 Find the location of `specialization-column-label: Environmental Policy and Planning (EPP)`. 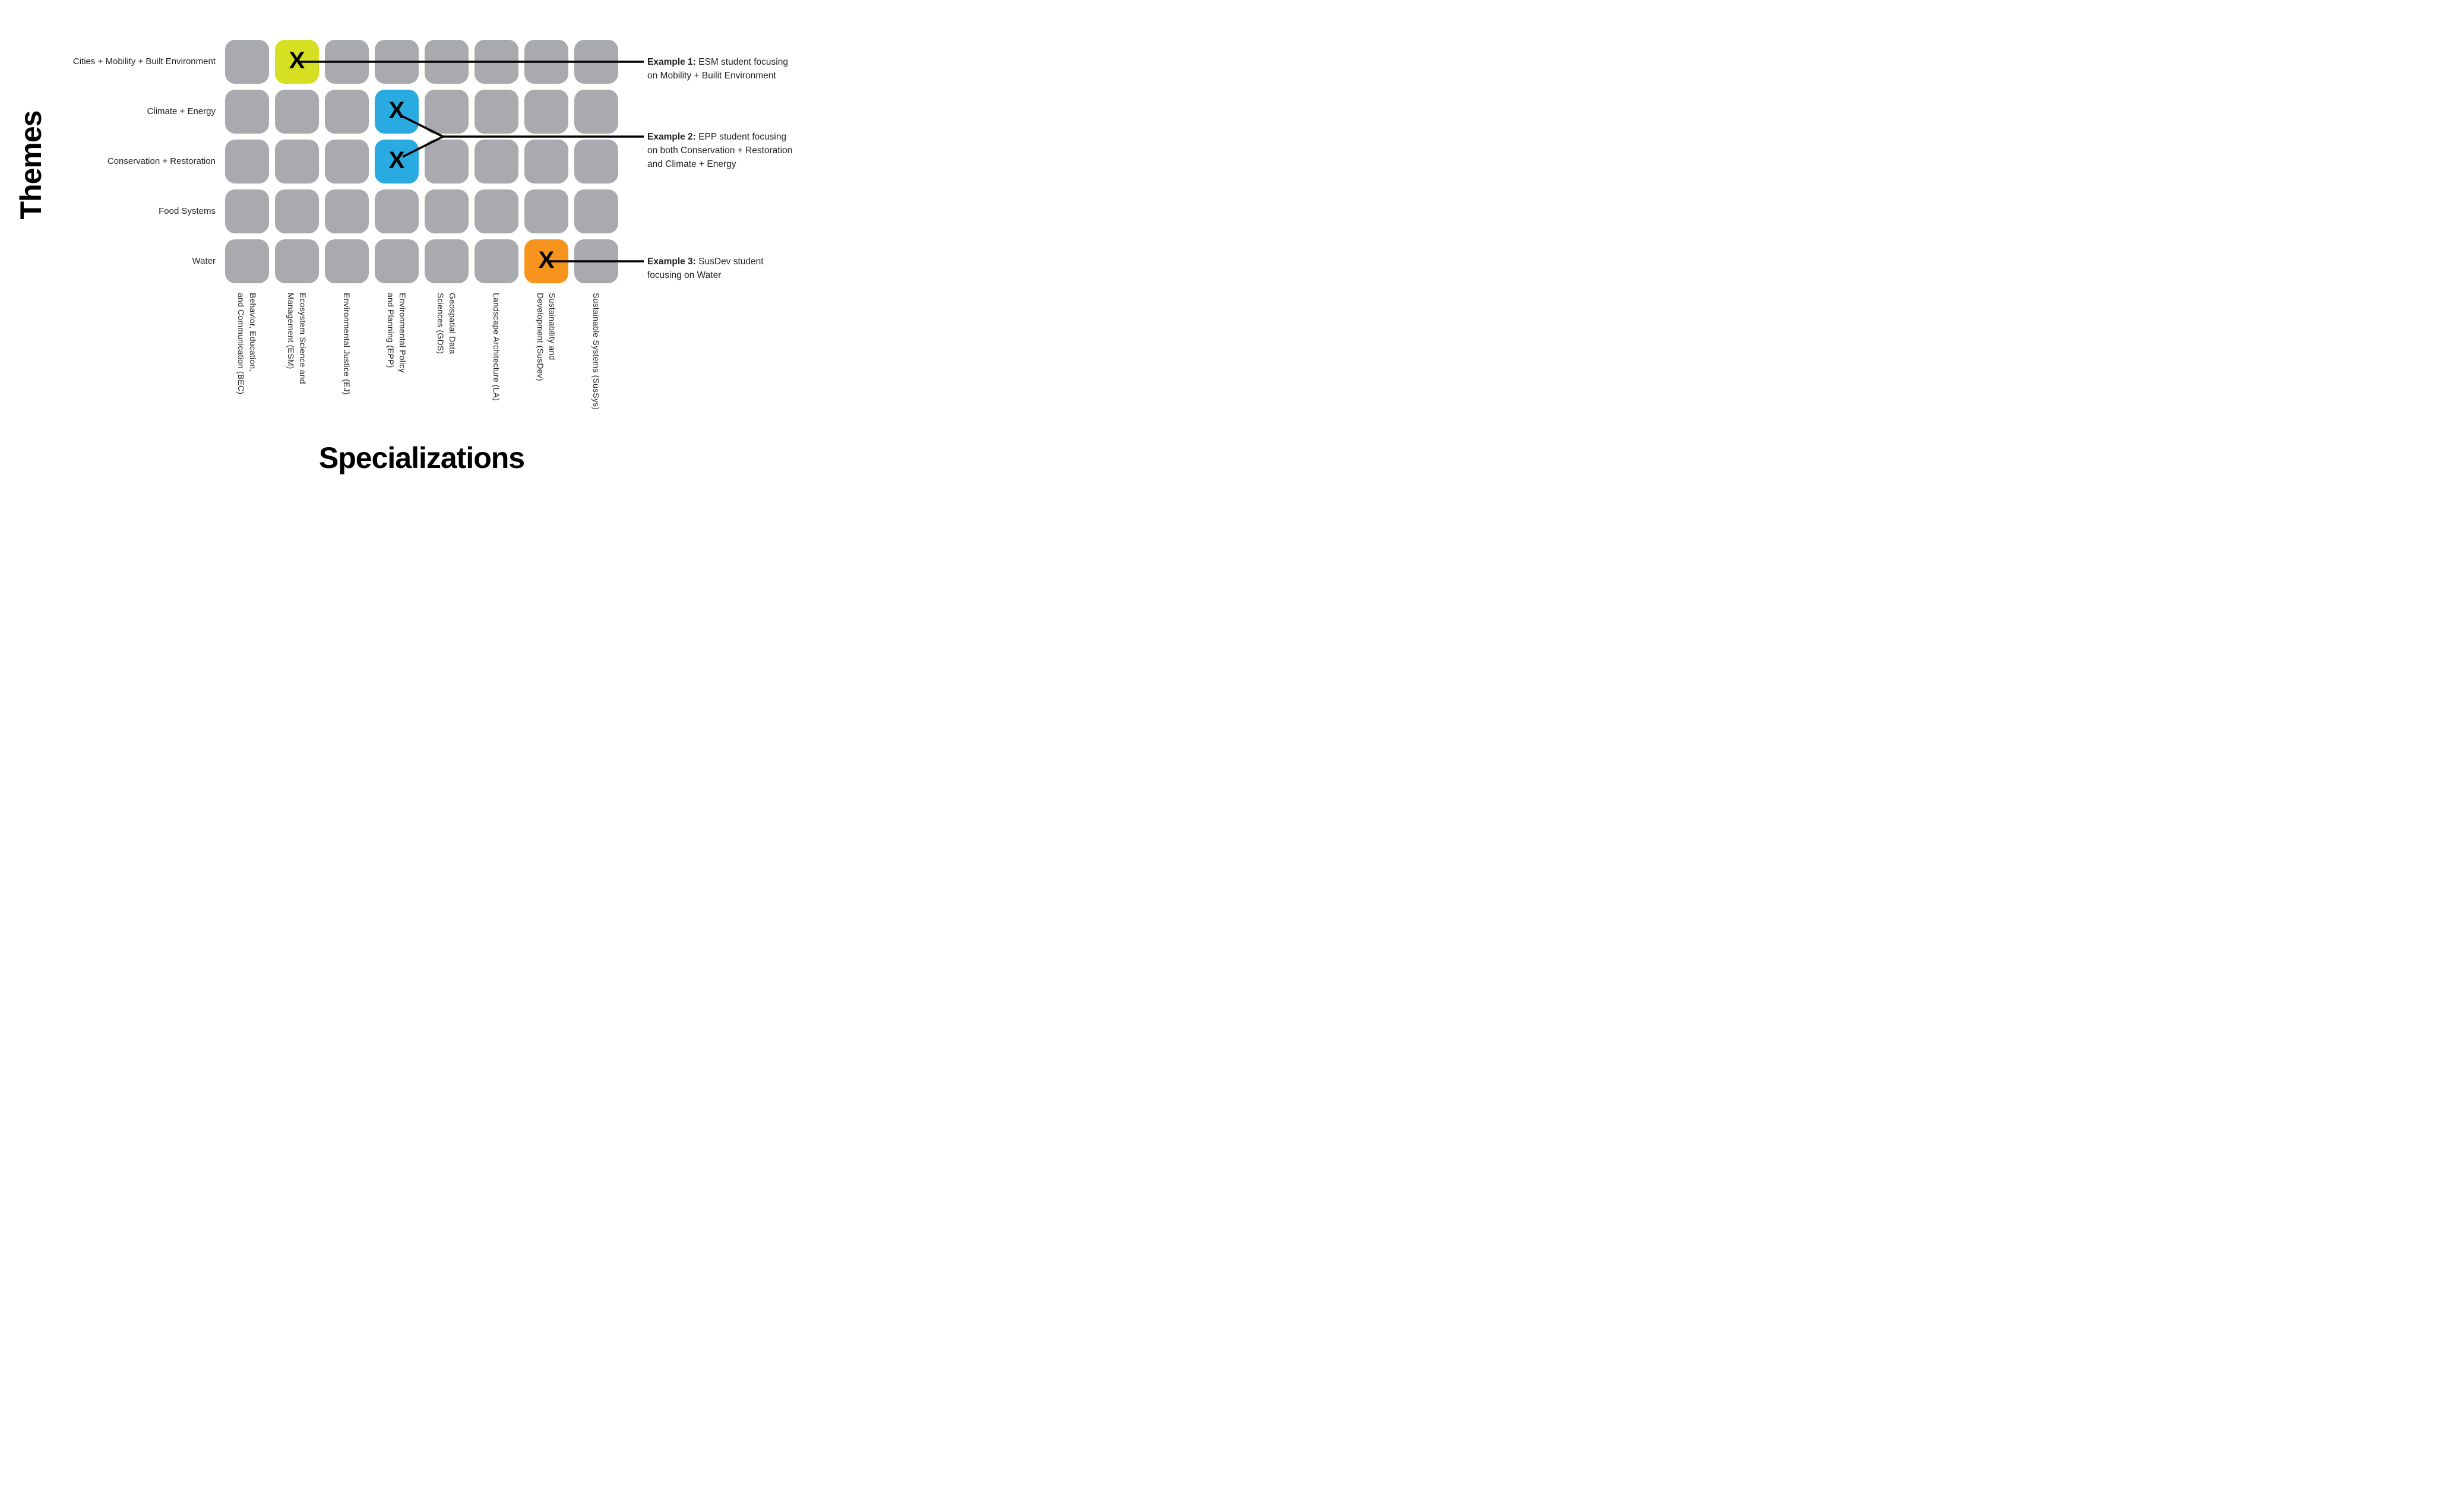

specialization-column-label: Environmental Policy and Planning (EPP) is located at coordinates (396, 333).